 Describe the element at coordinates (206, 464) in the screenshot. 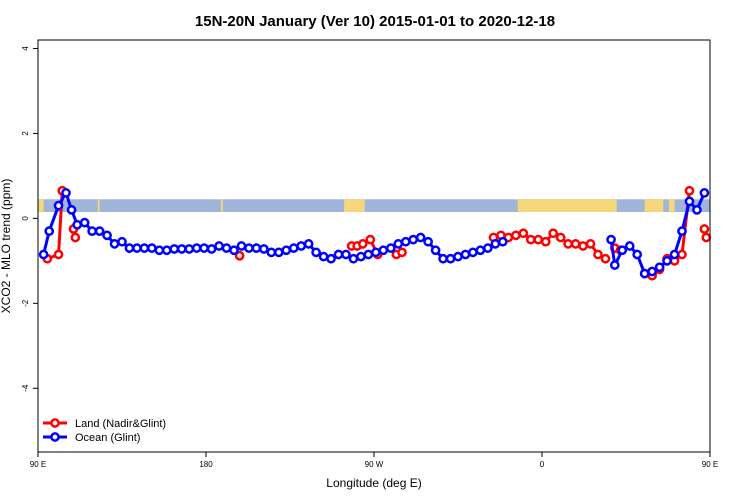

I see `x-tick-label: 180` at that location.